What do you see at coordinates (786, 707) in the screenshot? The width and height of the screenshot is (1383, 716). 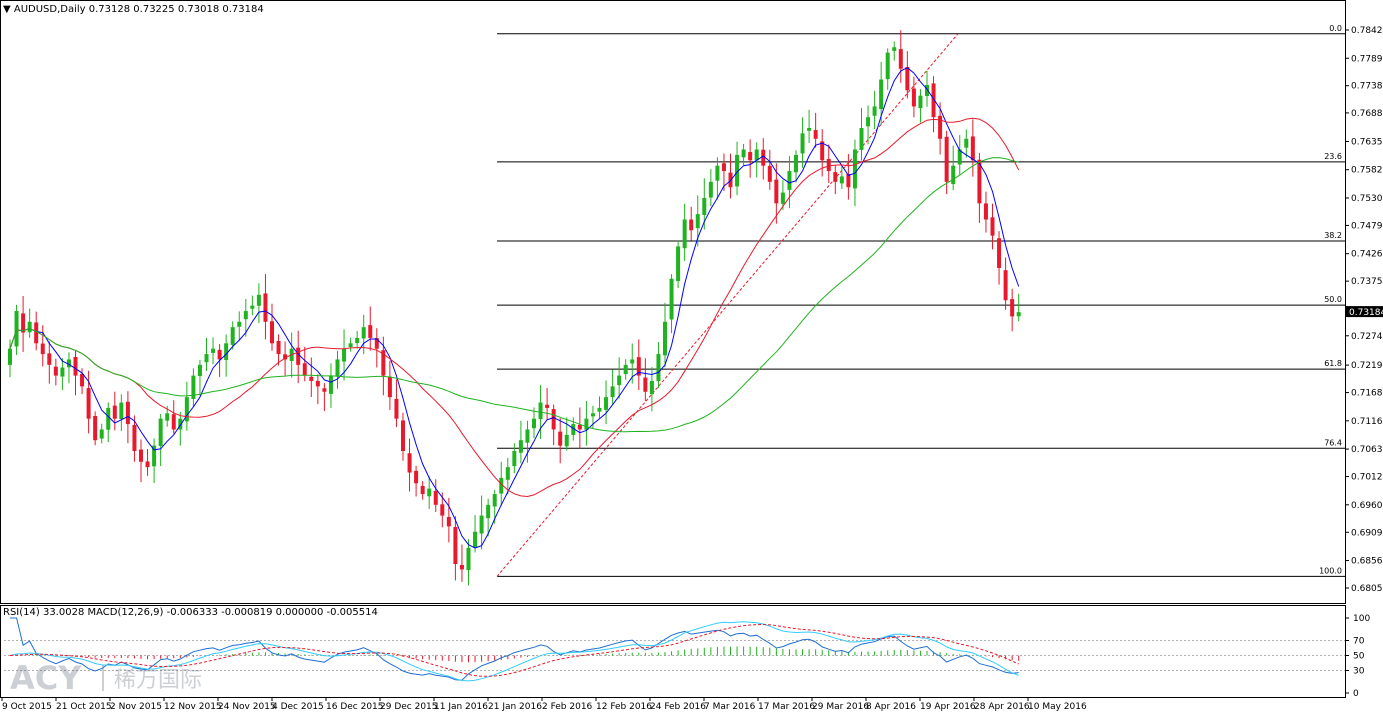 I see `x-tick-label: 17 Mar 2016` at bounding box center [786, 707].